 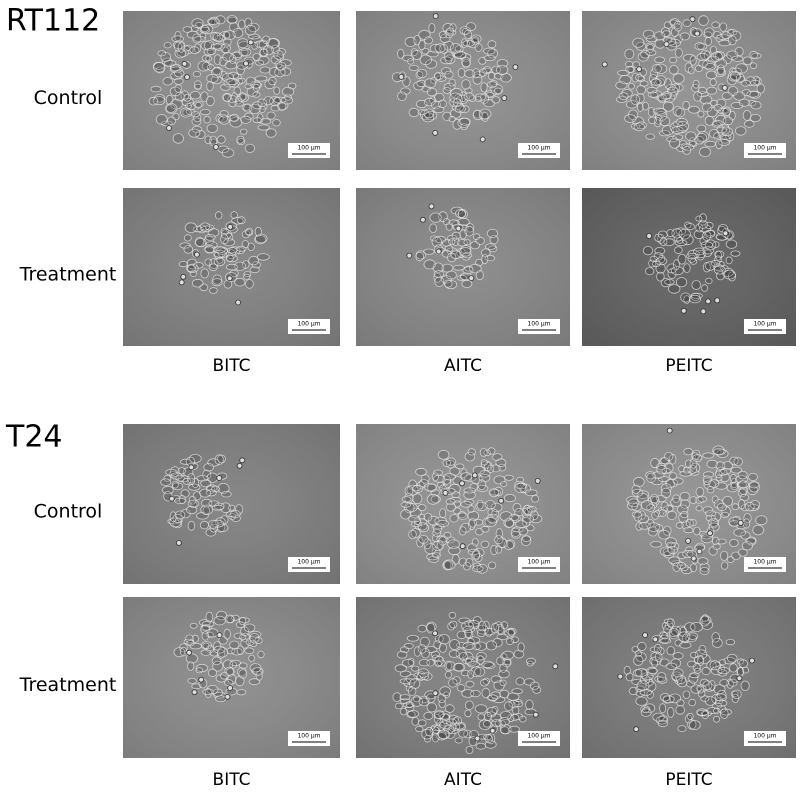 I want to click on scale-bar-label: 100 µm, so click(x=764, y=736).